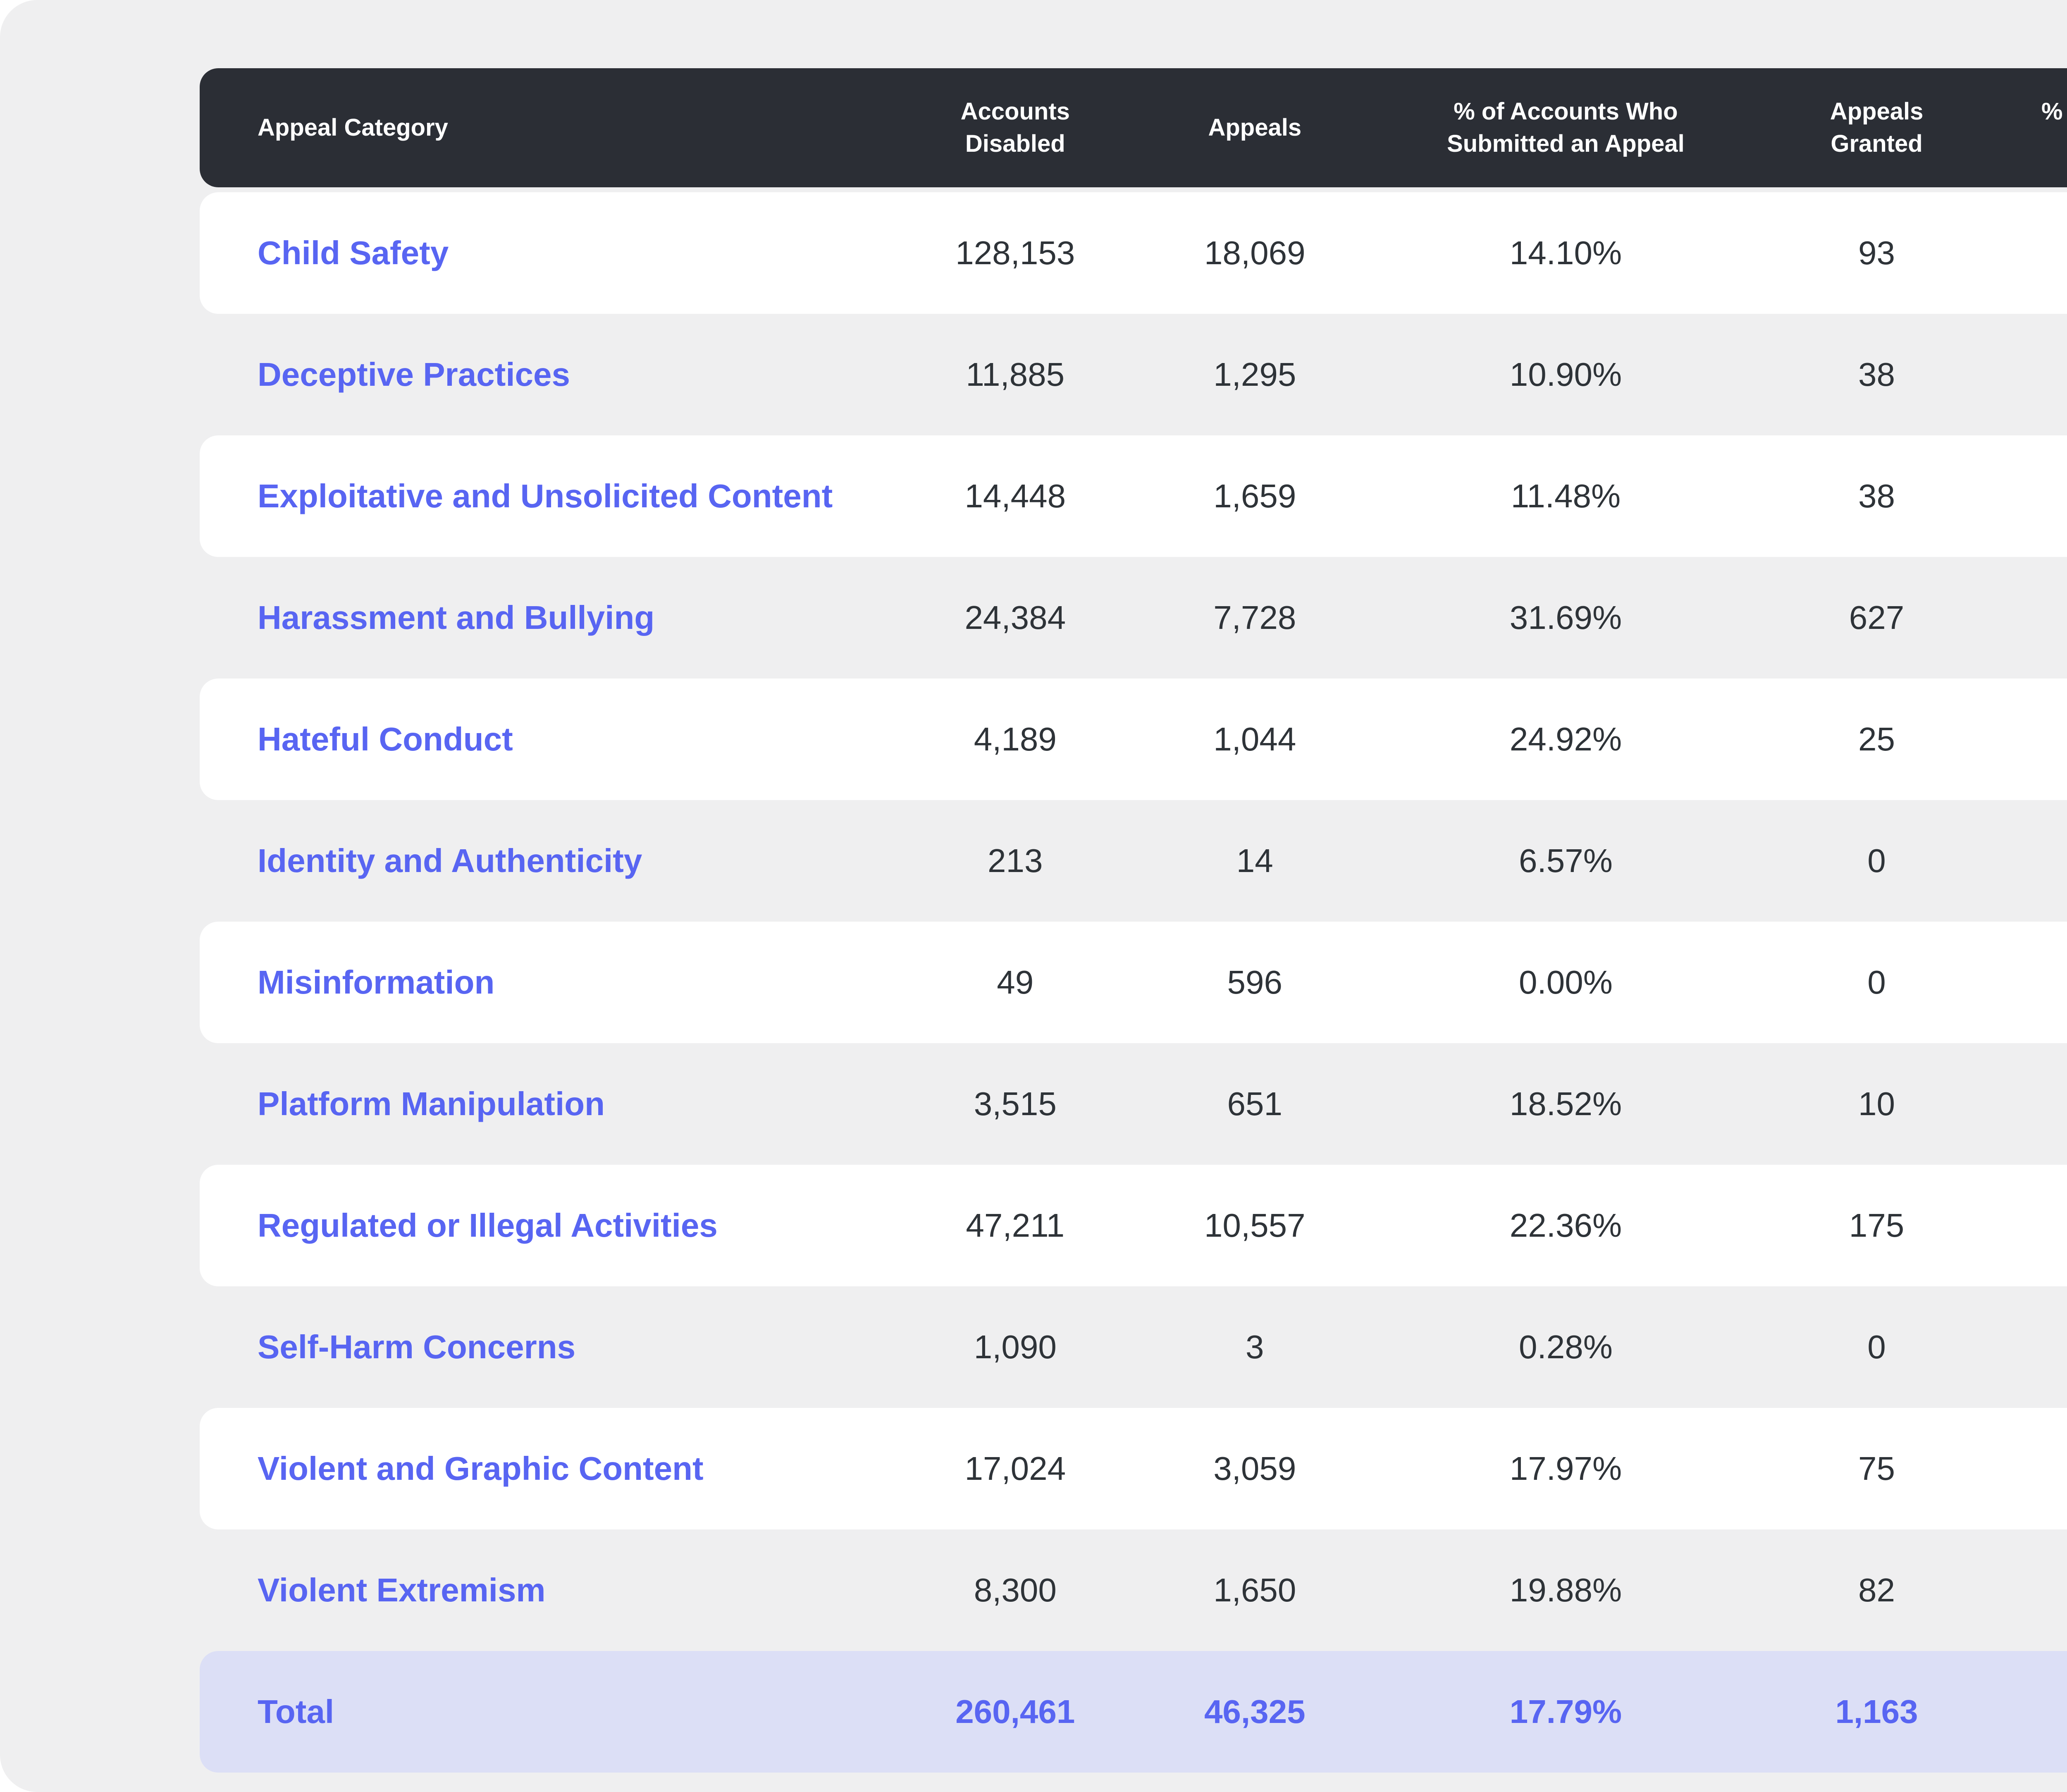 The image size is (2067, 1792). What do you see at coordinates (1015, 1468) in the screenshot?
I see `accounts-disabled-value: 17,024` at bounding box center [1015, 1468].